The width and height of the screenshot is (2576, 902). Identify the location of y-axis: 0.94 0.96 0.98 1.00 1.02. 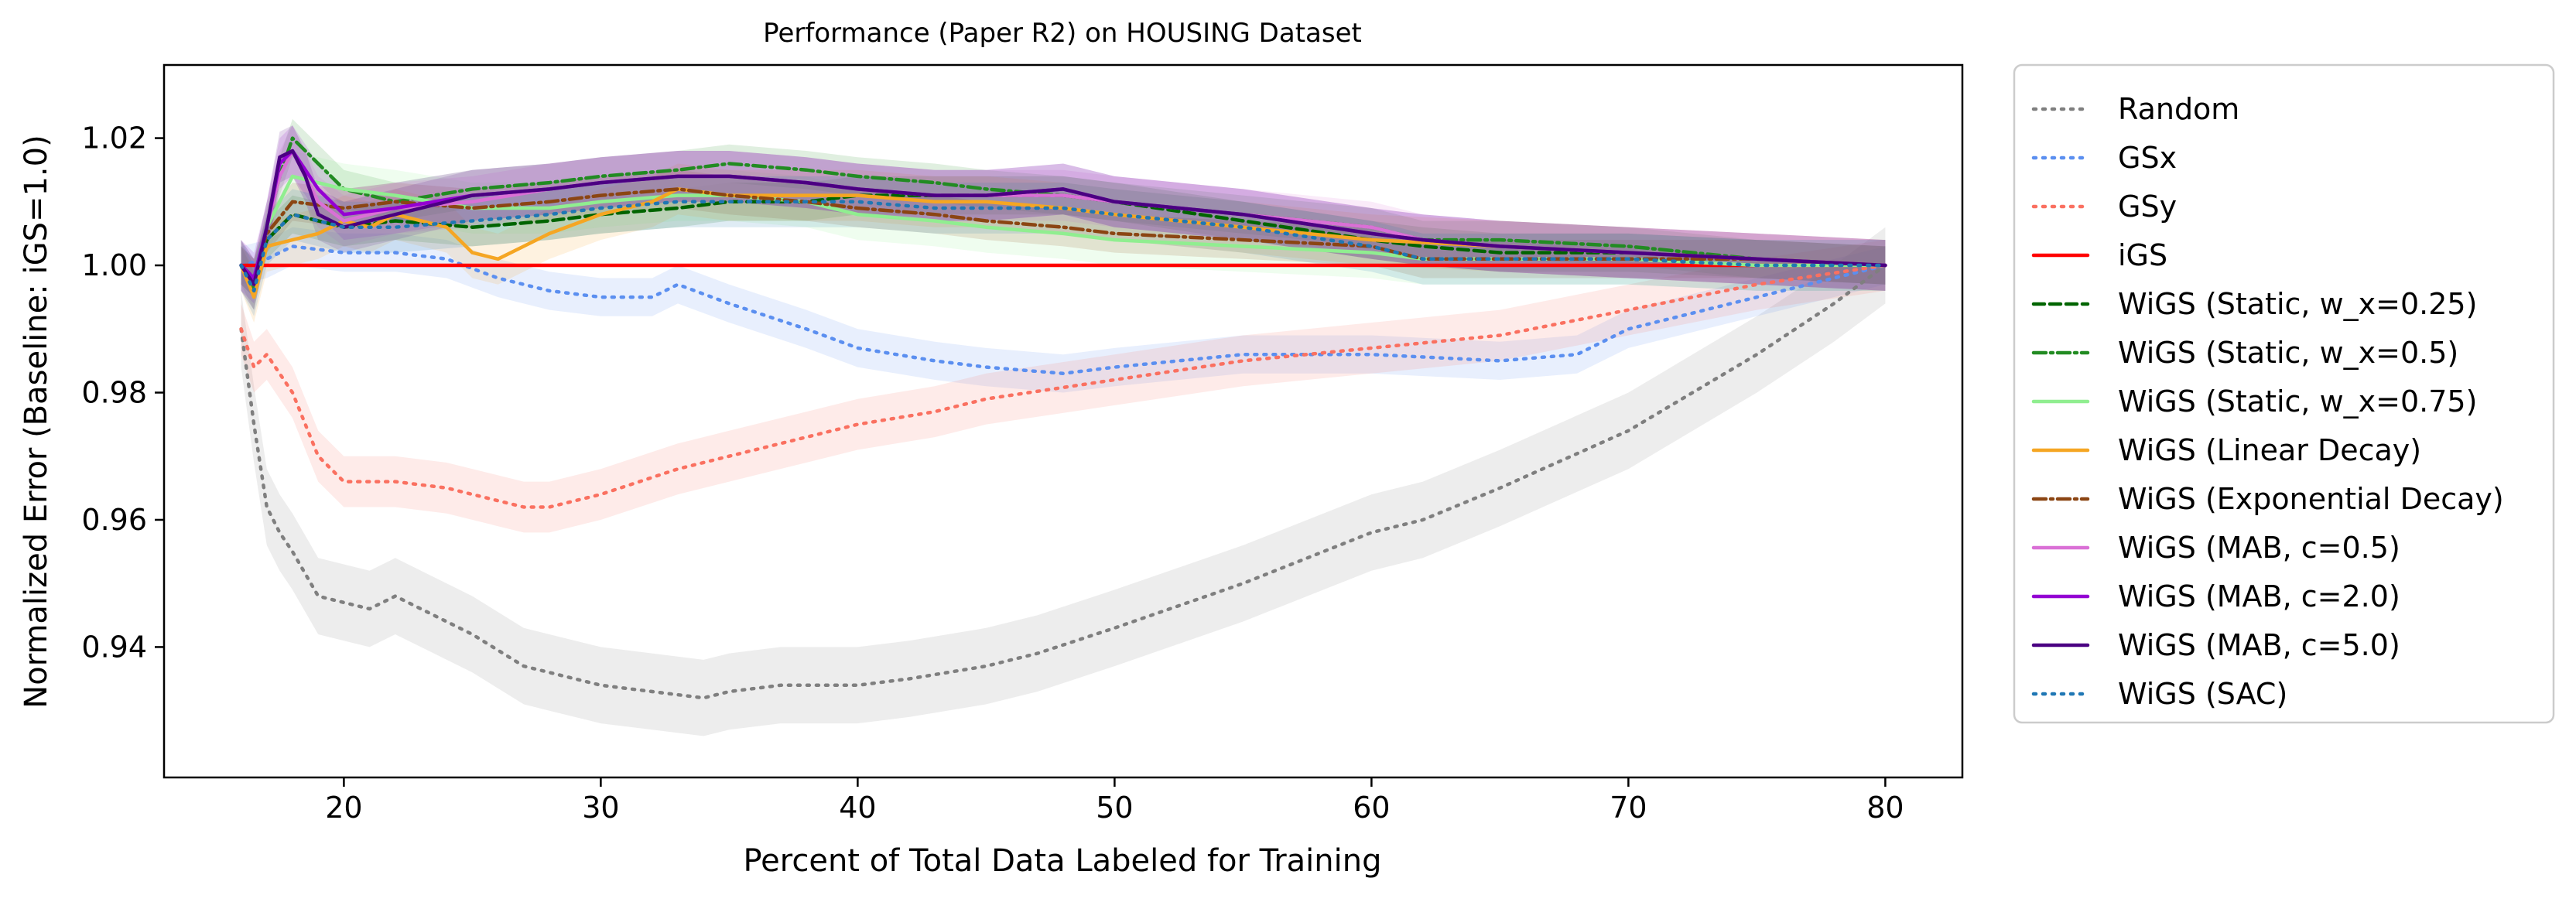
(123, 392).